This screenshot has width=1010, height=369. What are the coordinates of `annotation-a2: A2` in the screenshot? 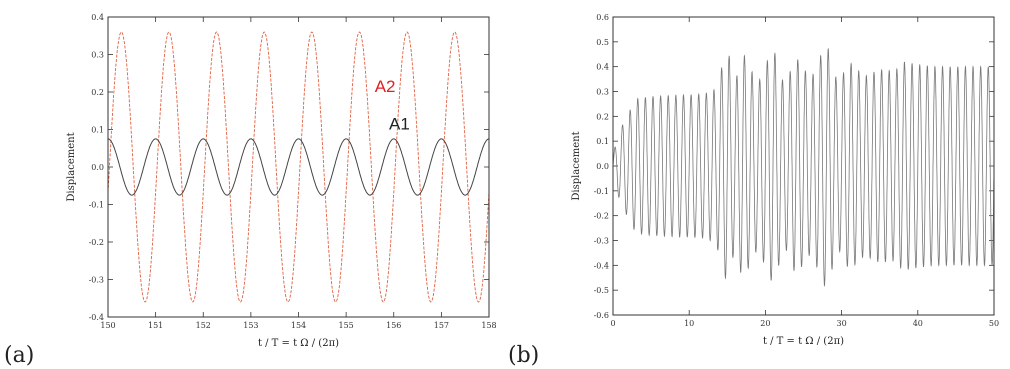 It's located at (385, 86).